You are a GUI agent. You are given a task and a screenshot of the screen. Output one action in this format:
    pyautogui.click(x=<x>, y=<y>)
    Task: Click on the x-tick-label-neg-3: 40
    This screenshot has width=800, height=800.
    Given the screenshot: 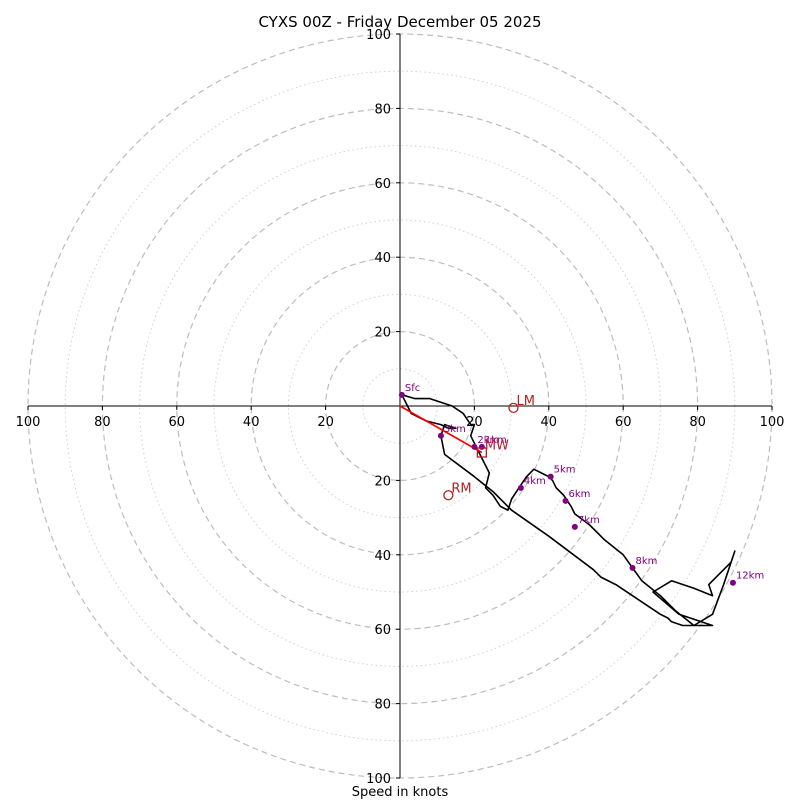 What is the action you would take?
    pyautogui.click(x=251, y=422)
    